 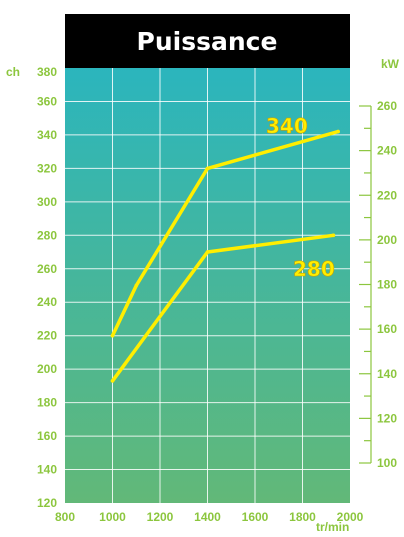 I want to click on y-tick-label: 300, so click(x=47, y=202).